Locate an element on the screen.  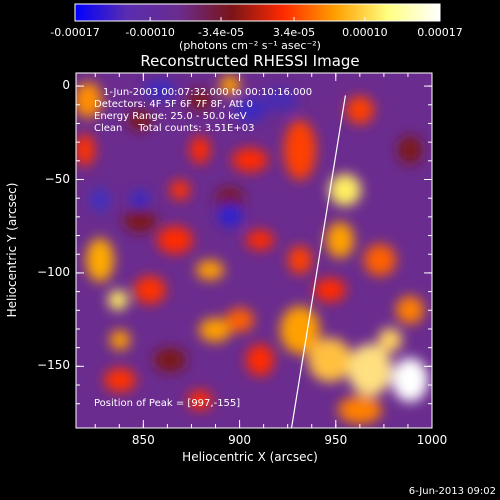
colorbar-ticks is located at coordinates (257, 19).